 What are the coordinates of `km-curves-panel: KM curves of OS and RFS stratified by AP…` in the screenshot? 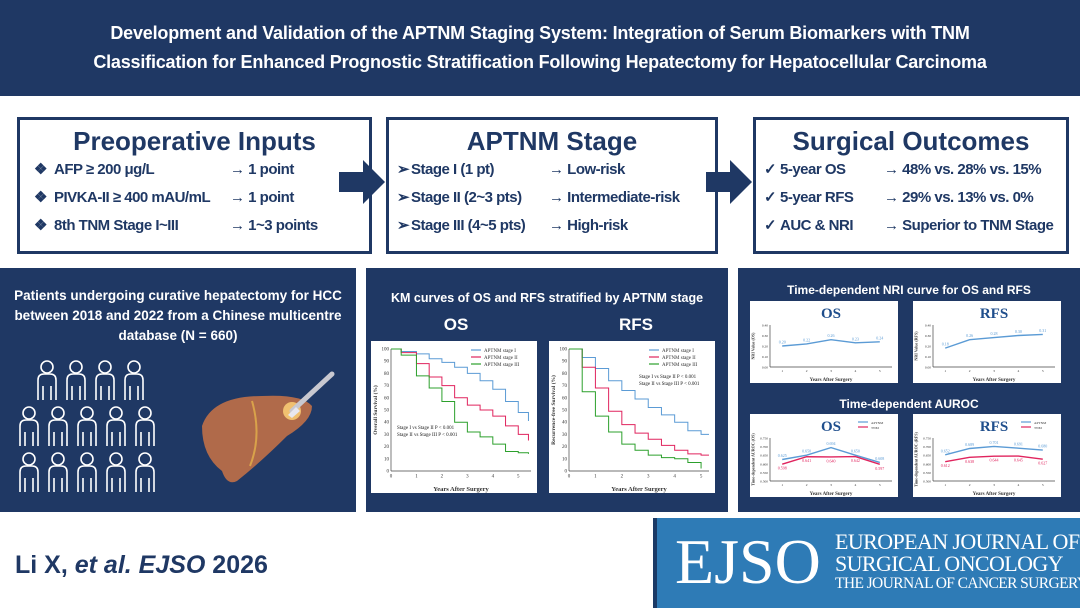 It's located at (547, 390).